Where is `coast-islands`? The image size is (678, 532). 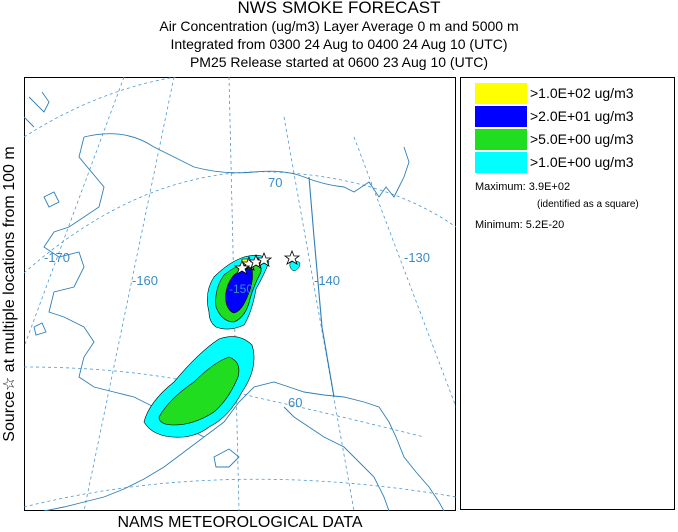 coast-islands is located at coordinates (46, 263).